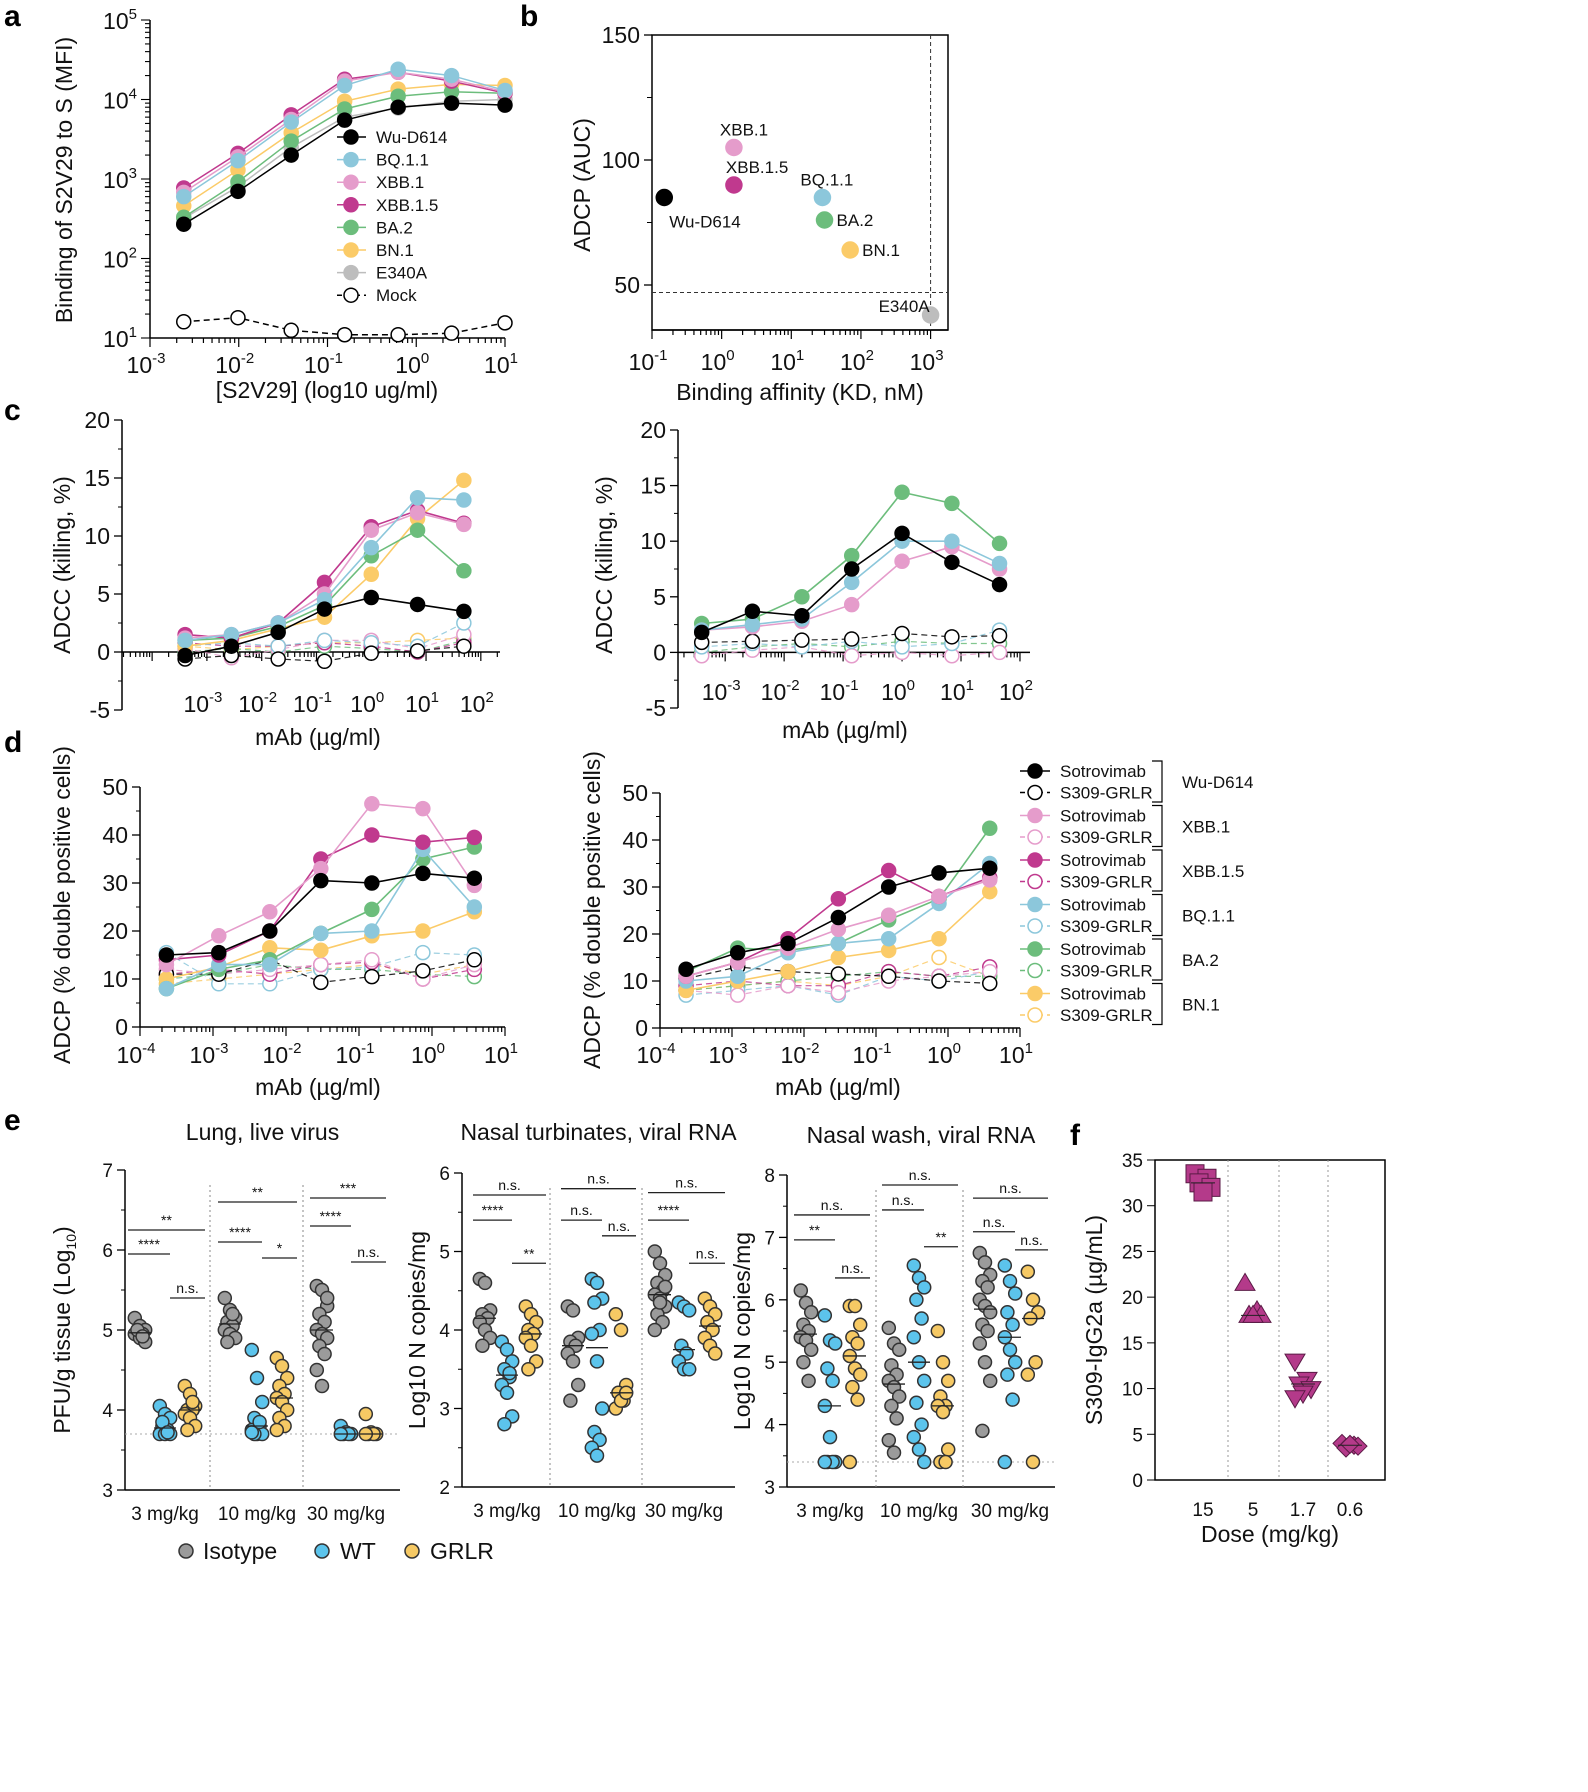 The height and width of the screenshot is (1792, 1588). Describe the element at coordinates (97, 536) in the screenshot. I see `c-left-y-tick-label: 10` at that location.